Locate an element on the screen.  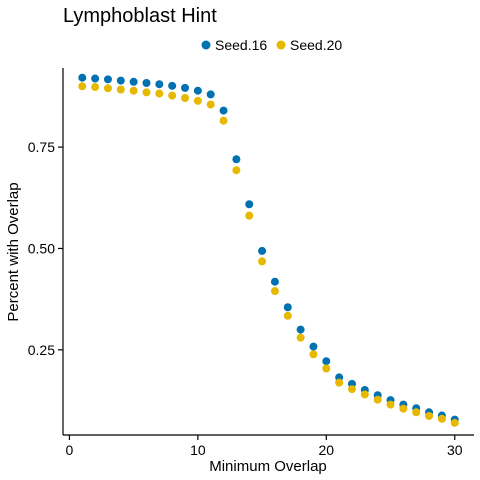
x-ticks: 0 10 20 30 is located at coordinates (264, 446).